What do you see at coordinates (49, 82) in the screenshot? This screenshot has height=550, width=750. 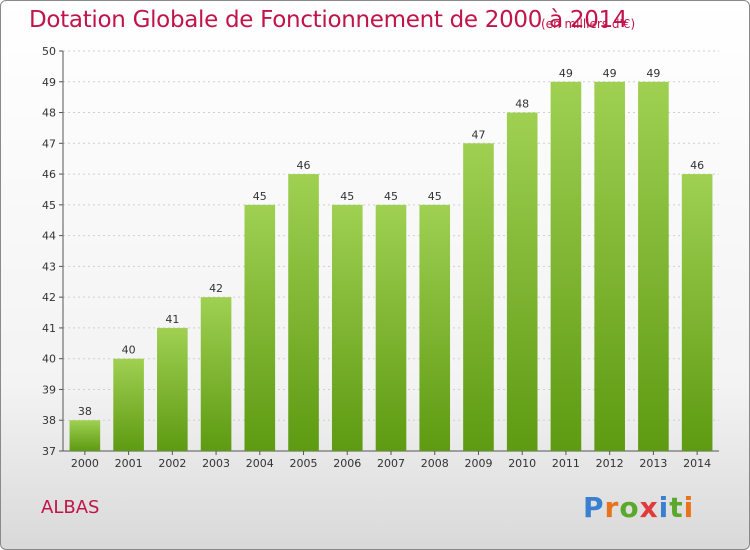 I see `y-tick-label: 49` at bounding box center [49, 82].